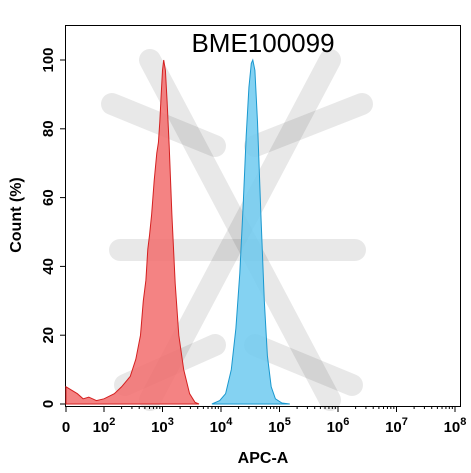  I want to click on x-axis-label: APC-A, so click(263, 458).